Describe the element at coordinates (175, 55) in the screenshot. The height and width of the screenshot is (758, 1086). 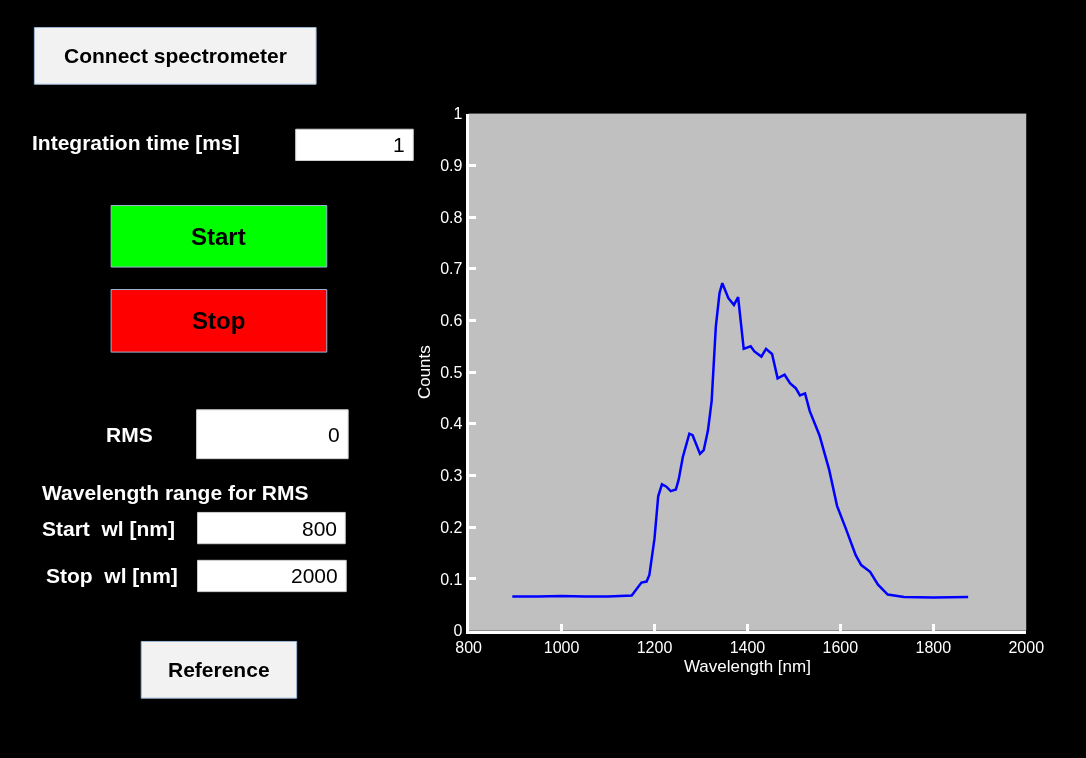
I see `text: Connect spectrometer` at that location.